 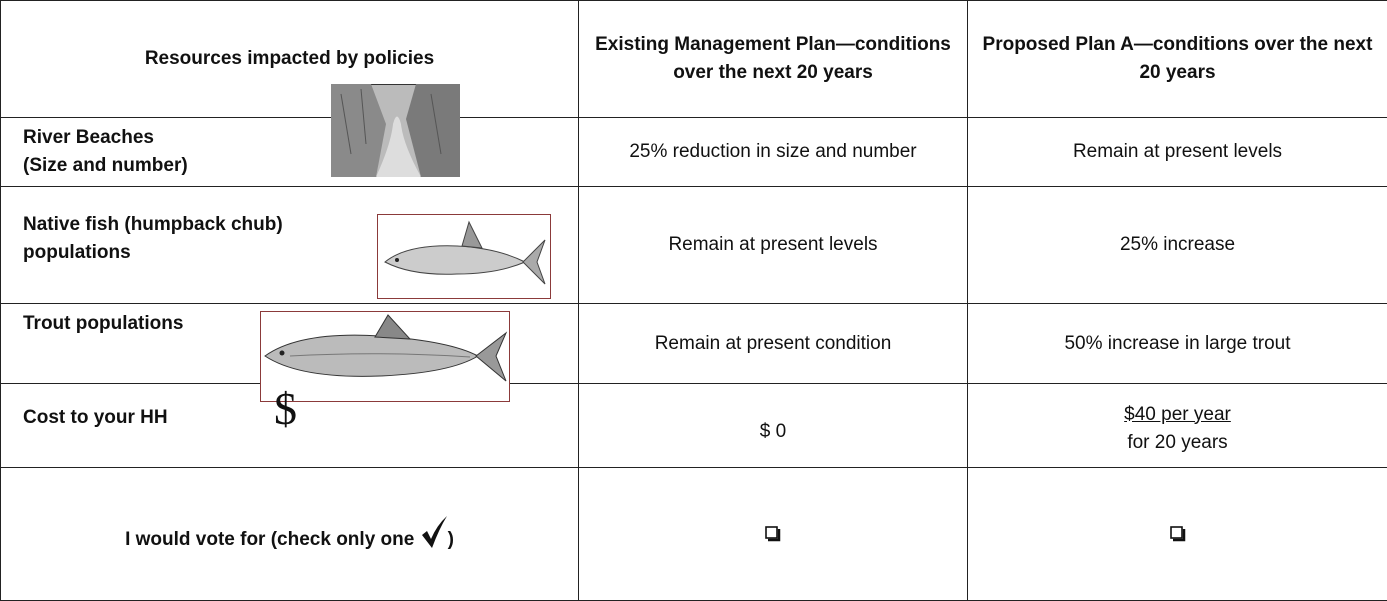 I want to click on resource: River Beaches (Size and number), so click(x=290, y=152).